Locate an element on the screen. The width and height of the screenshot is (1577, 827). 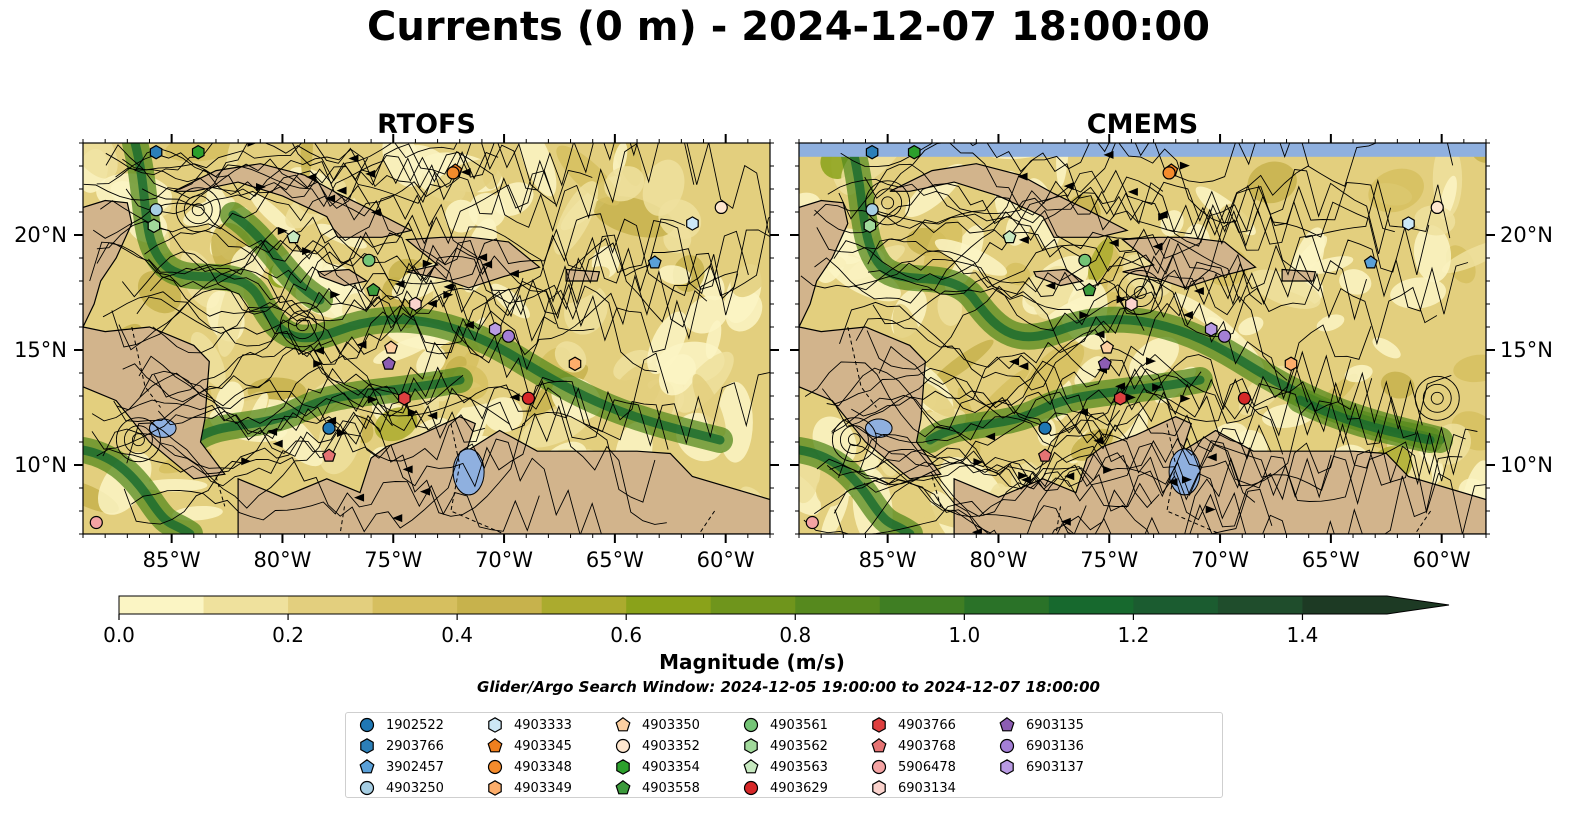
land-central-america is located at coordinates (154, 403).